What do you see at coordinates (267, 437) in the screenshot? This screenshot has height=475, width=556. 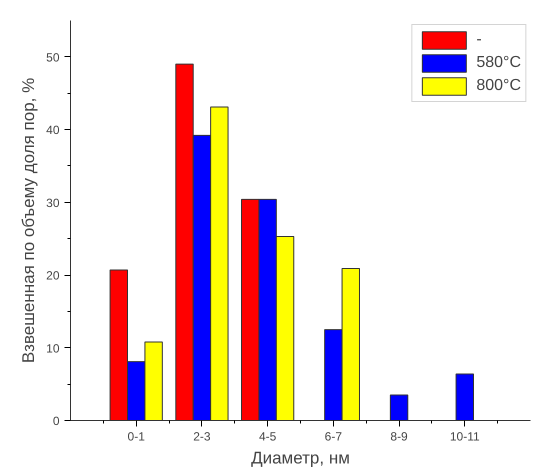 I see `x-tick-label: 4-5` at bounding box center [267, 437].